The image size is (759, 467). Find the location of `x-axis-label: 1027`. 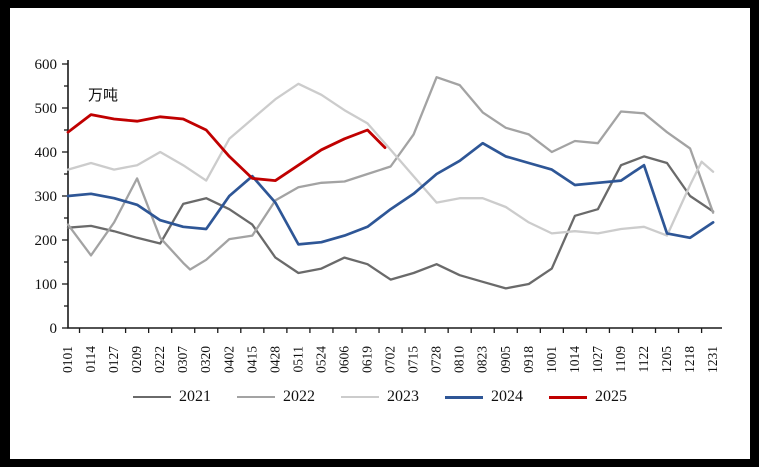

x-axis-label: 1027 is located at coordinates (597, 359).